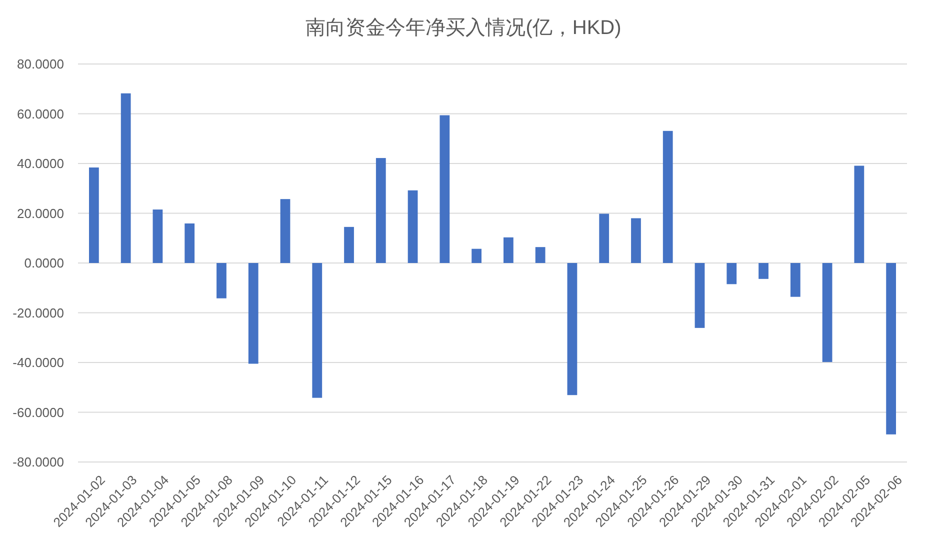  Describe the element at coordinates (38, 412) in the screenshot. I see `y-tick-label: -60.0000` at that location.